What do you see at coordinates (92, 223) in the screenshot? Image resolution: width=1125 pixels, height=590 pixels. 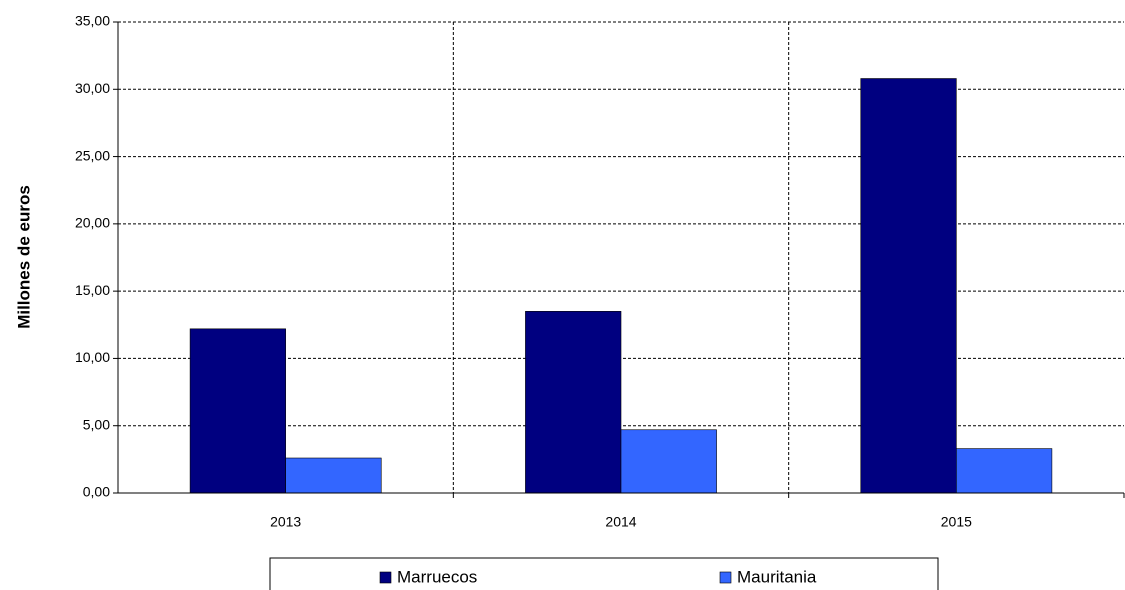 I see `y-tick-label: 20,00` at bounding box center [92, 223].